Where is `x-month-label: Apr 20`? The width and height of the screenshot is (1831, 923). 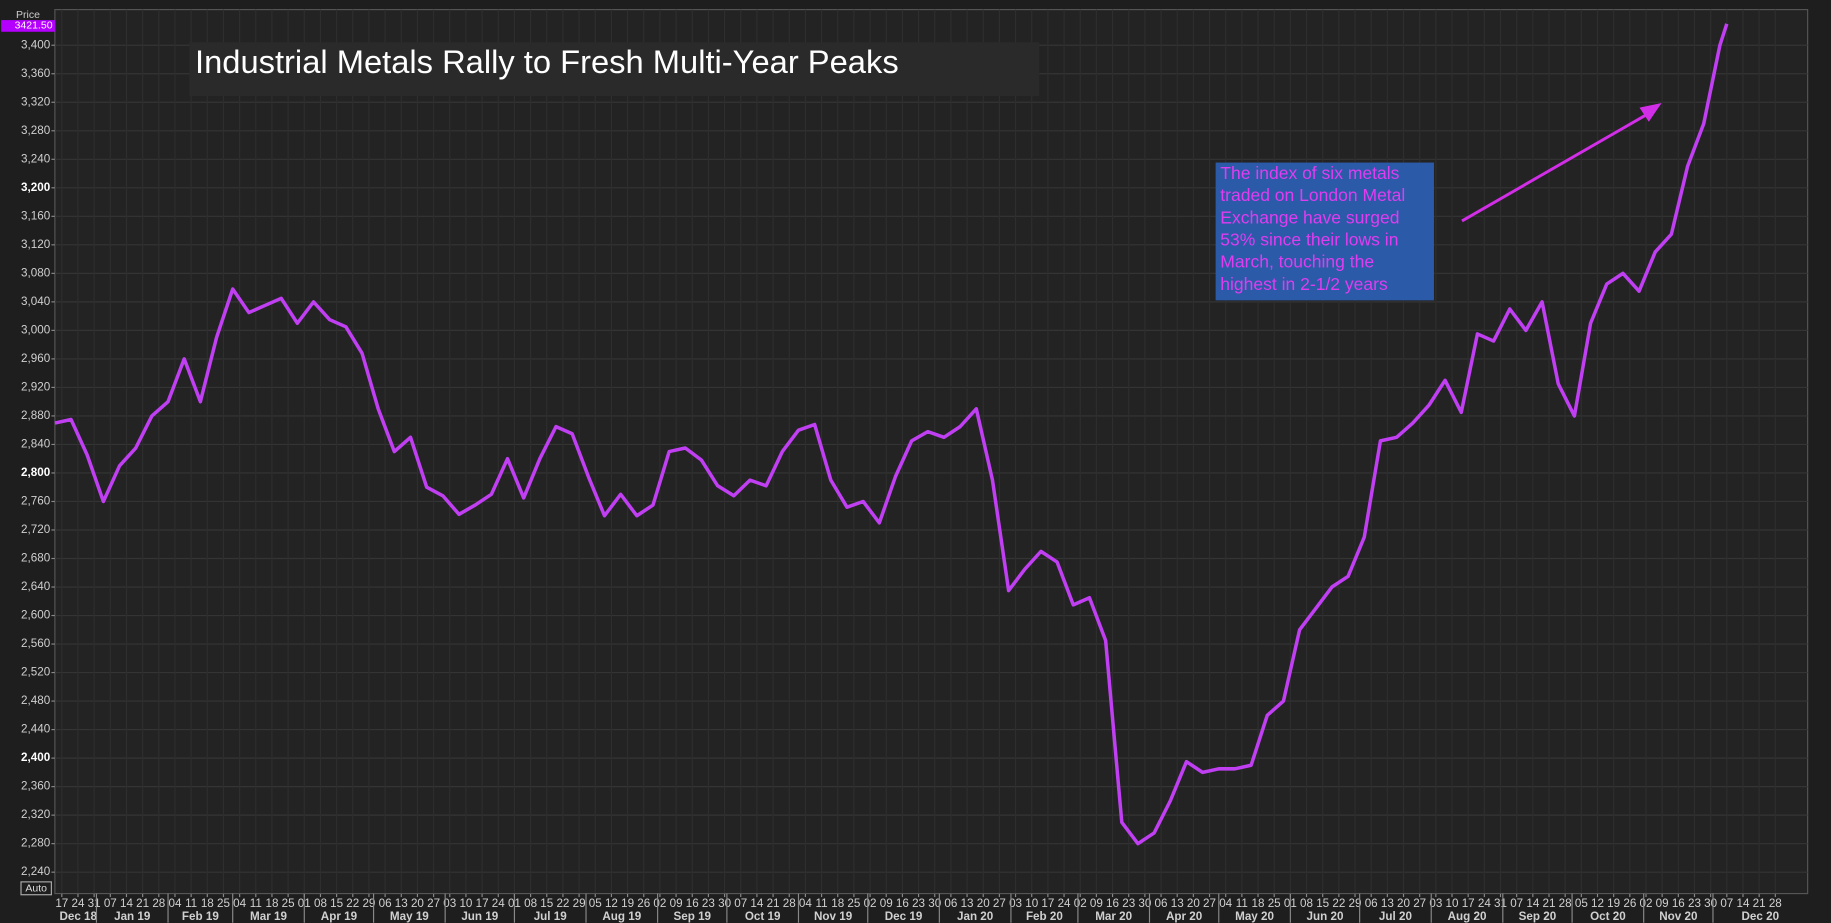 x-month-label: Apr 20 is located at coordinates (1184, 916).